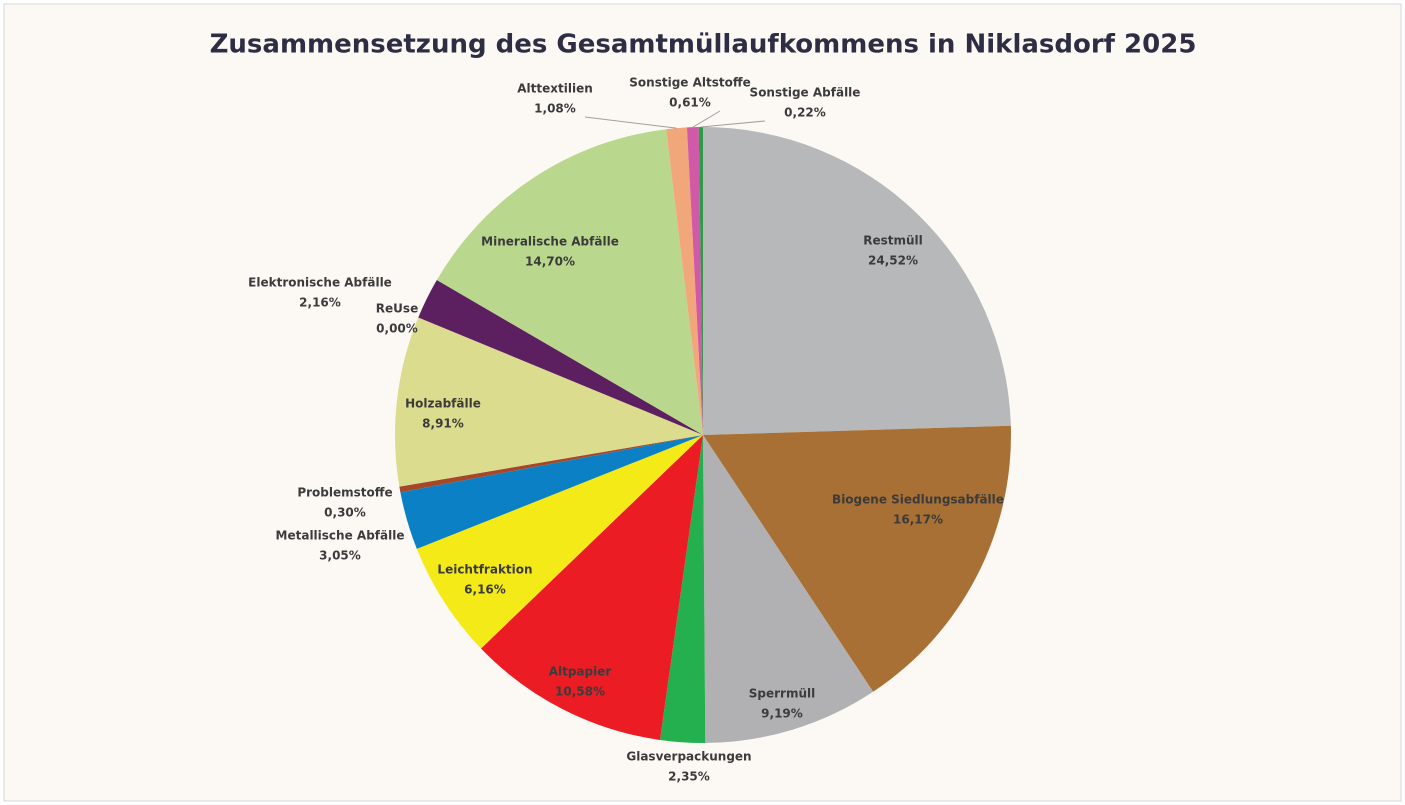 The width and height of the screenshot is (1405, 805). I want to click on slice-label: Elektronische Abfälle, so click(320, 283).